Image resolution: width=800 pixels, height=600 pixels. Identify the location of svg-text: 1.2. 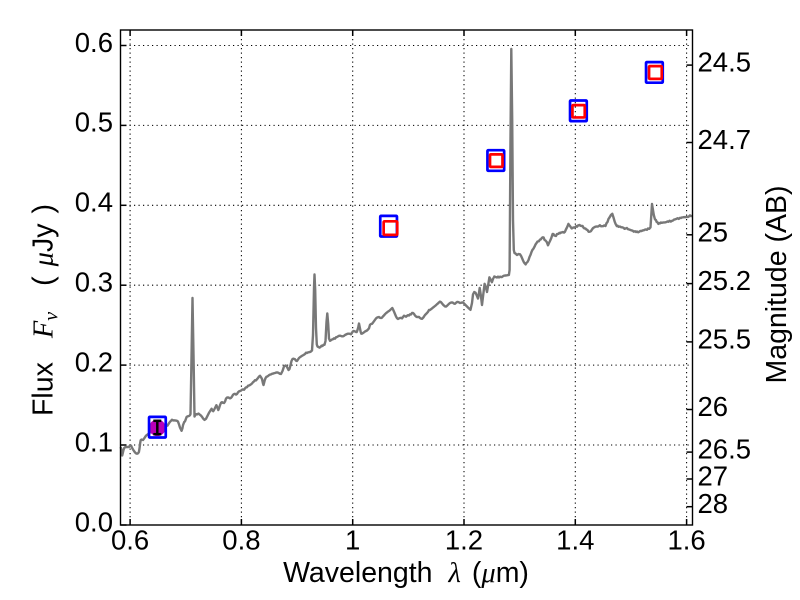
(464, 539).